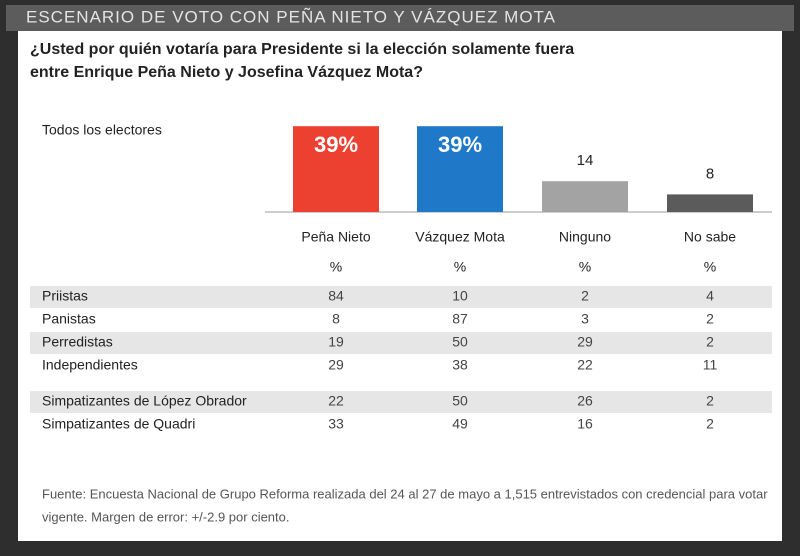 Image resolution: width=800 pixels, height=556 pixels. Describe the element at coordinates (118, 424) in the screenshot. I see `row-label: Simpatizantes de Quadri` at that location.